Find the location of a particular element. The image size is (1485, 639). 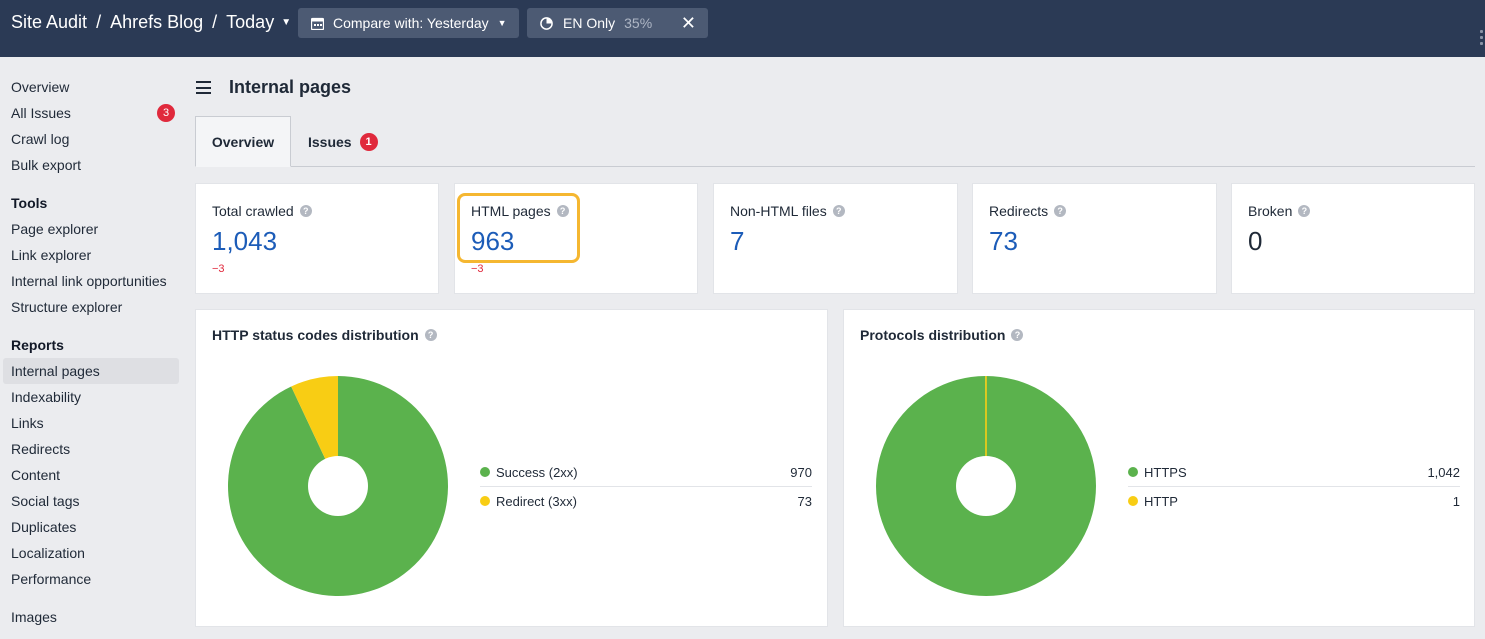

stat-value: 0 is located at coordinates (1255, 241).